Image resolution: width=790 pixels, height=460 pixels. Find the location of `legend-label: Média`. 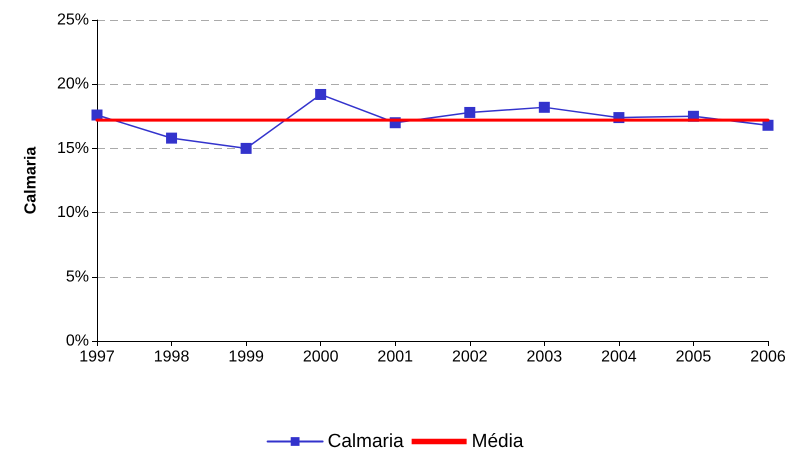

legend-label: Média is located at coordinates (498, 441).